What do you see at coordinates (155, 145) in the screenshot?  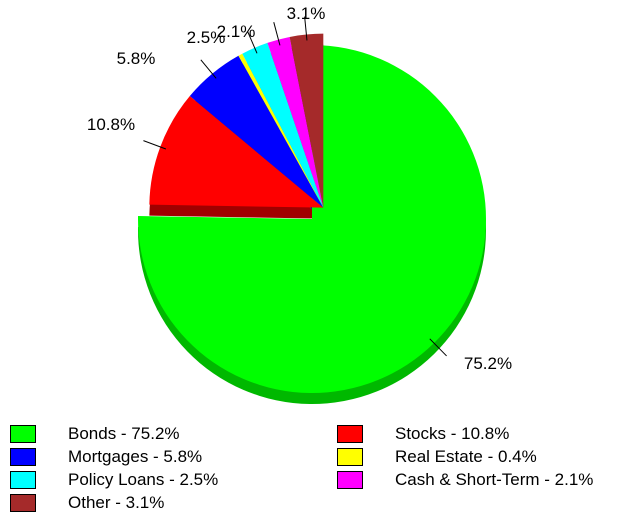 I see `leader-line-stocks` at bounding box center [155, 145].